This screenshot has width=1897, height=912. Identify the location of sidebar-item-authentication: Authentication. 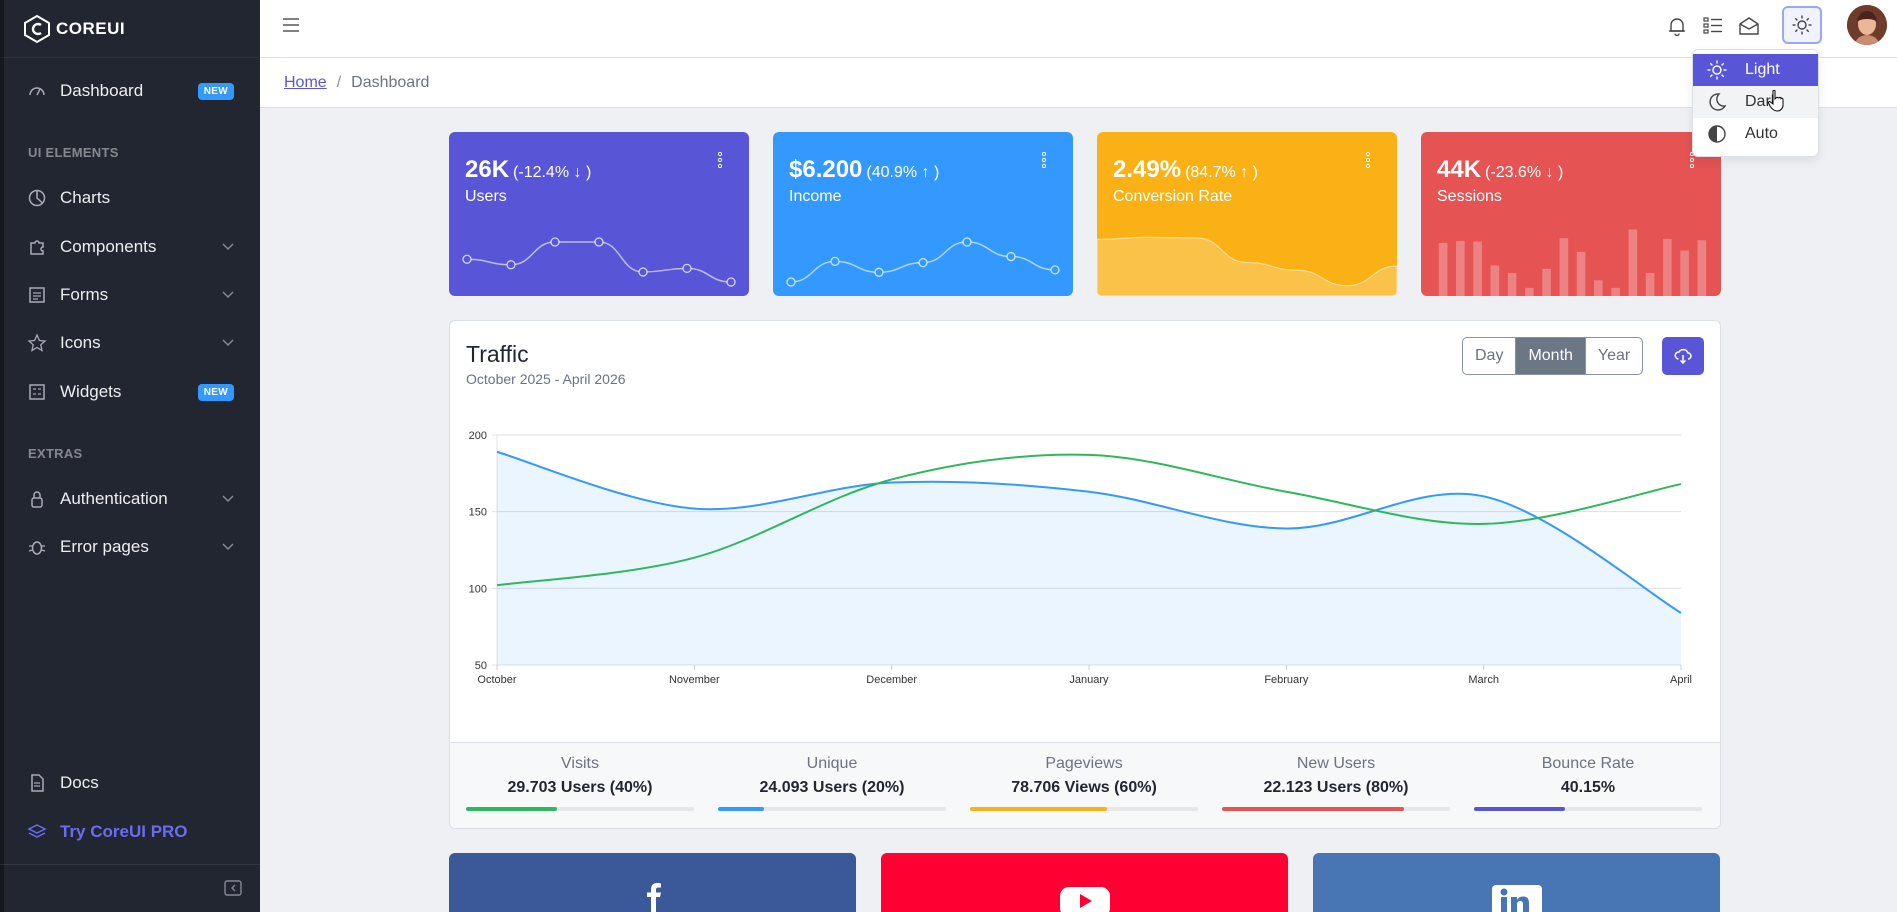
(130, 499).